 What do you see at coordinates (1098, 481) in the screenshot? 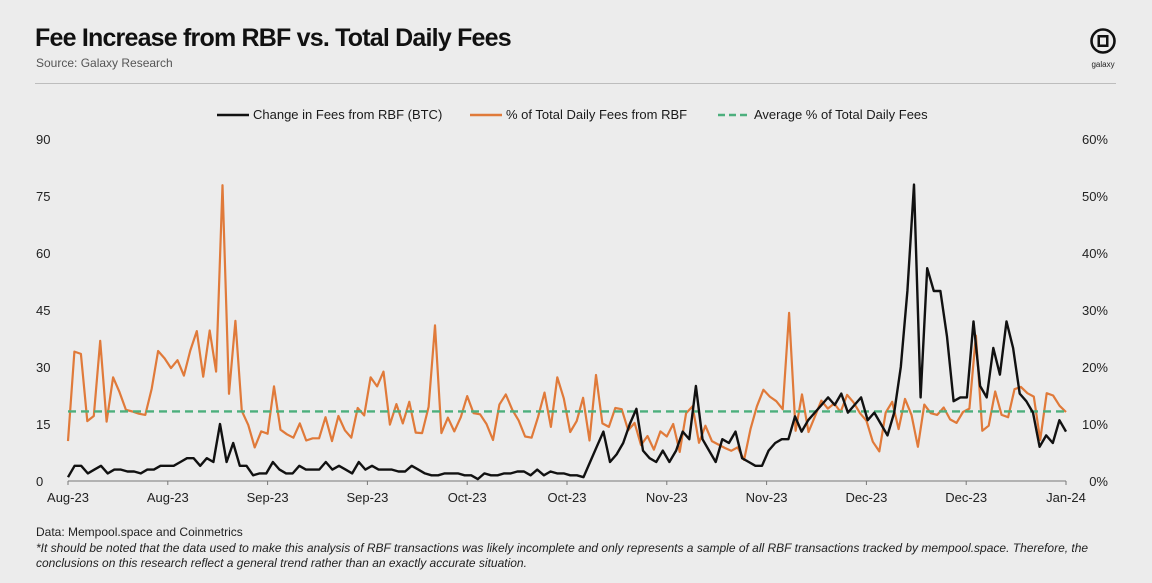
I see `y-right-tick-label: 0%` at bounding box center [1098, 481].